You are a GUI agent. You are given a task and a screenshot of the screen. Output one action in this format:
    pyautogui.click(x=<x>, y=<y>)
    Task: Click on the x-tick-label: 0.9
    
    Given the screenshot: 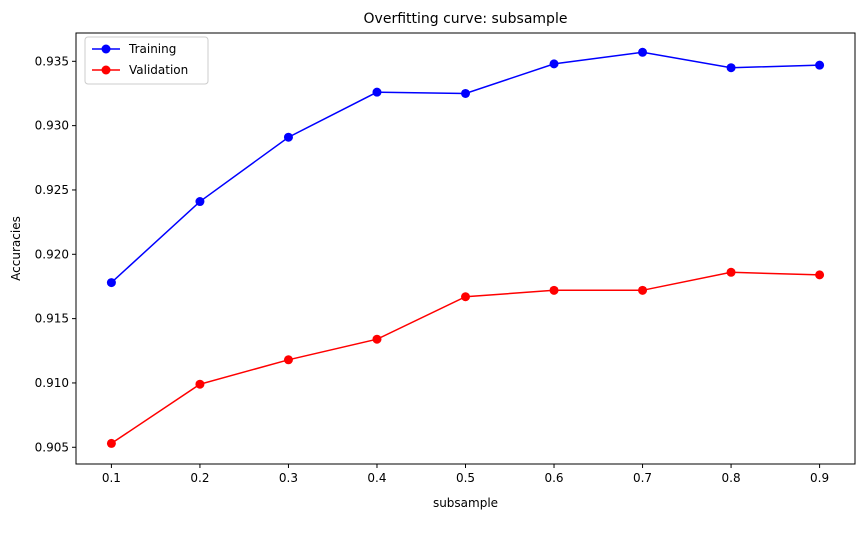 What is the action you would take?
    pyautogui.click(x=819, y=478)
    